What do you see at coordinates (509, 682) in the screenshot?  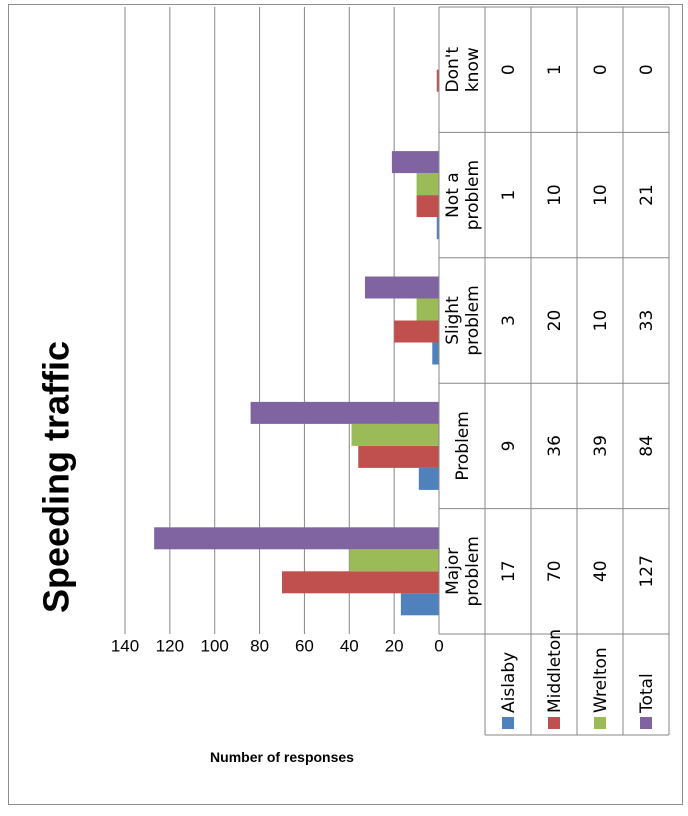 I see `legend-label: Aislaby` at bounding box center [509, 682].